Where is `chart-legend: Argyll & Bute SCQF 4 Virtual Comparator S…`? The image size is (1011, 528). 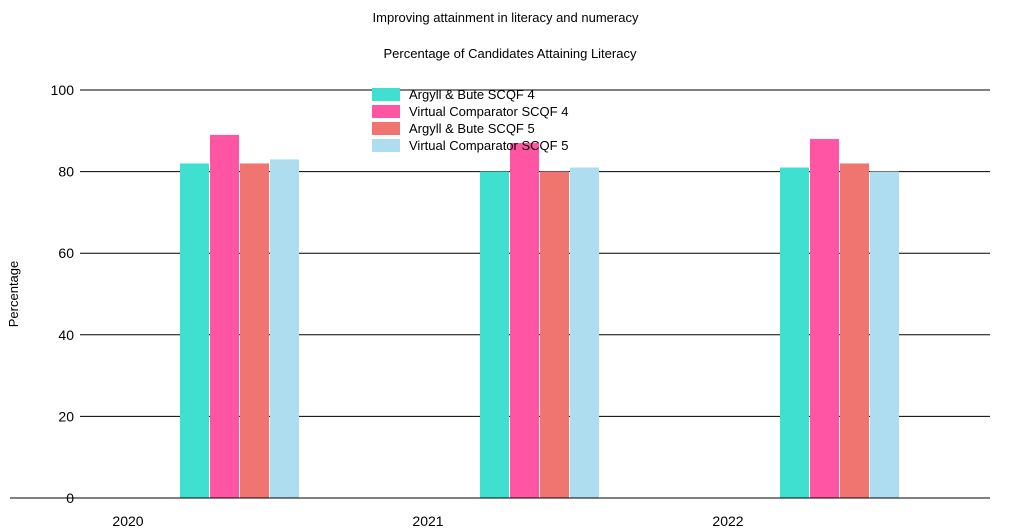
chart-legend: Argyll & Bute SCQF 4 Virtual Comparator S… is located at coordinates (470, 120).